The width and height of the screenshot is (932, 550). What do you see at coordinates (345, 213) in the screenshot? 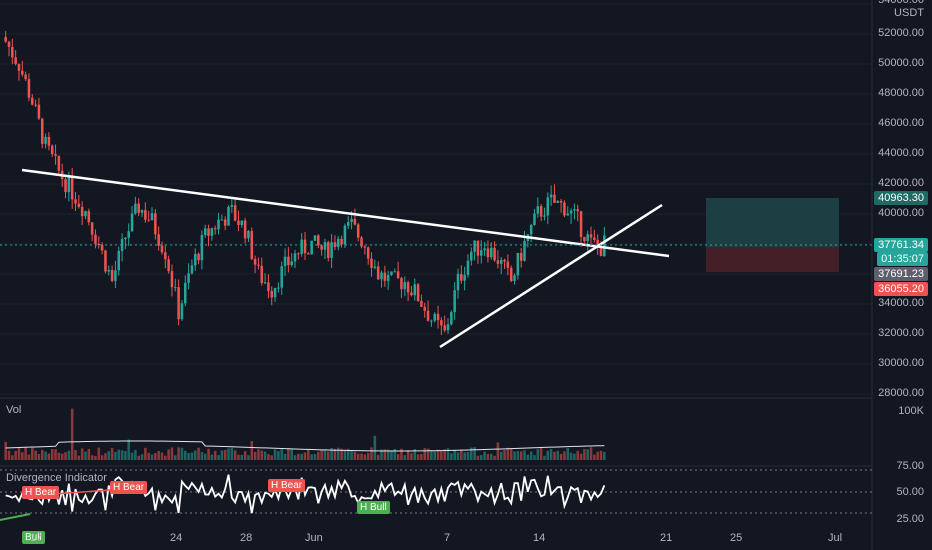
I see `descending-trendline` at bounding box center [345, 213].